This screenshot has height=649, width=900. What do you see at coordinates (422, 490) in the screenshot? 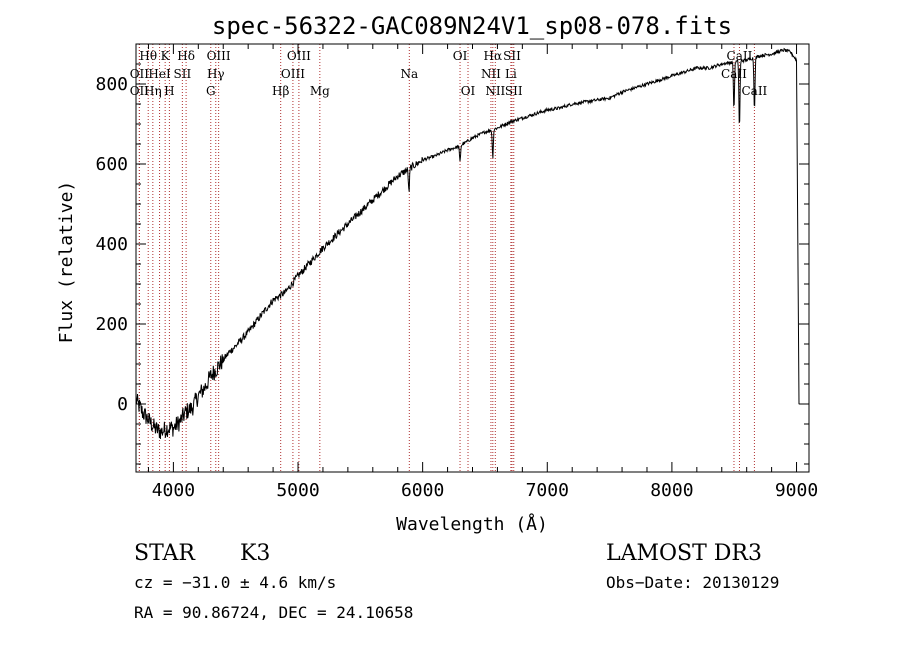
I see `x-tick-label: 6000` at bounding box center [422, 490].